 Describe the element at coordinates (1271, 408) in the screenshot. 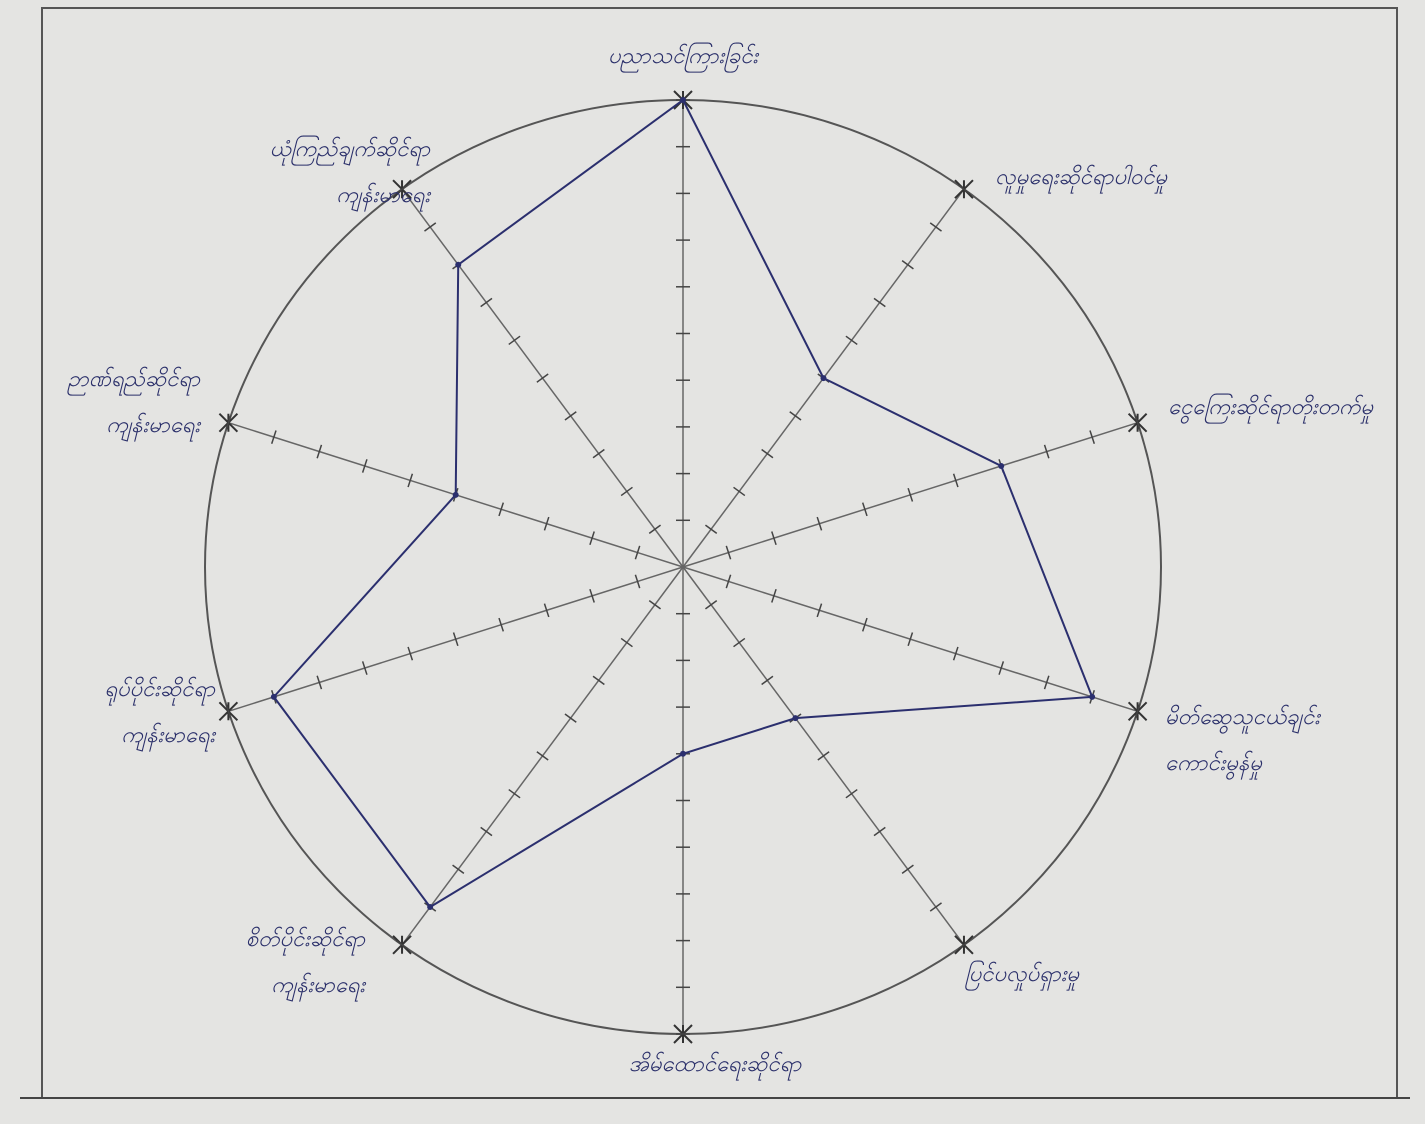

I see `axis-label: ငွေကြေးဆိုင်ရာတိုးတက်မှု` at that location.